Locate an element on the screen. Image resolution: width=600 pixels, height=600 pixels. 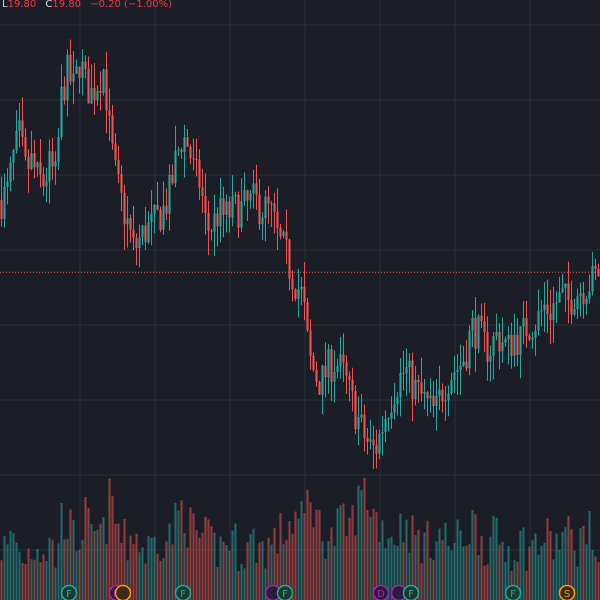
split-marker-icon is located at coordinates (123, 592).